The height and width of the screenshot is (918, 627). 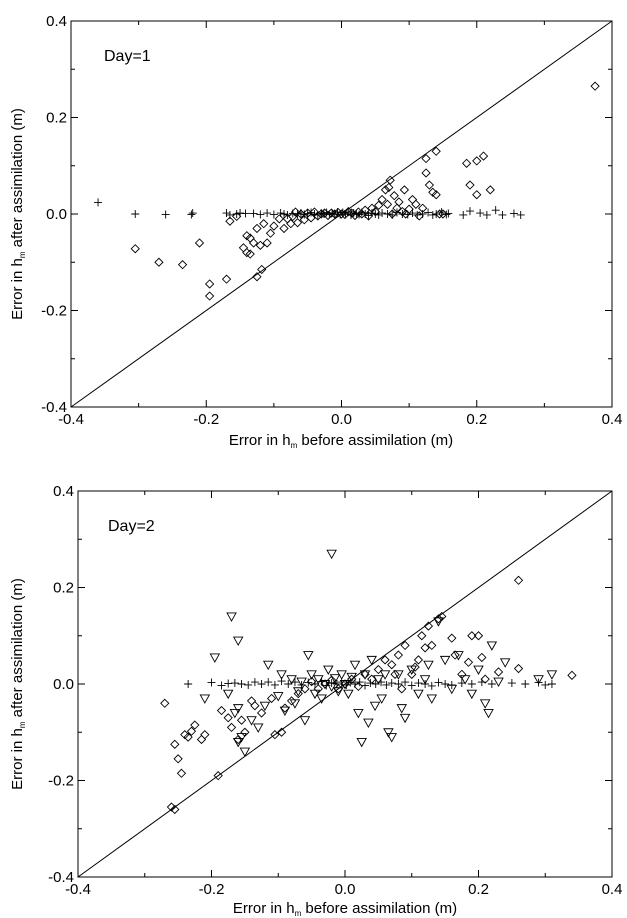 I want to click on x-axis-title-prefix: Error in h, so click(x=264, y=908).